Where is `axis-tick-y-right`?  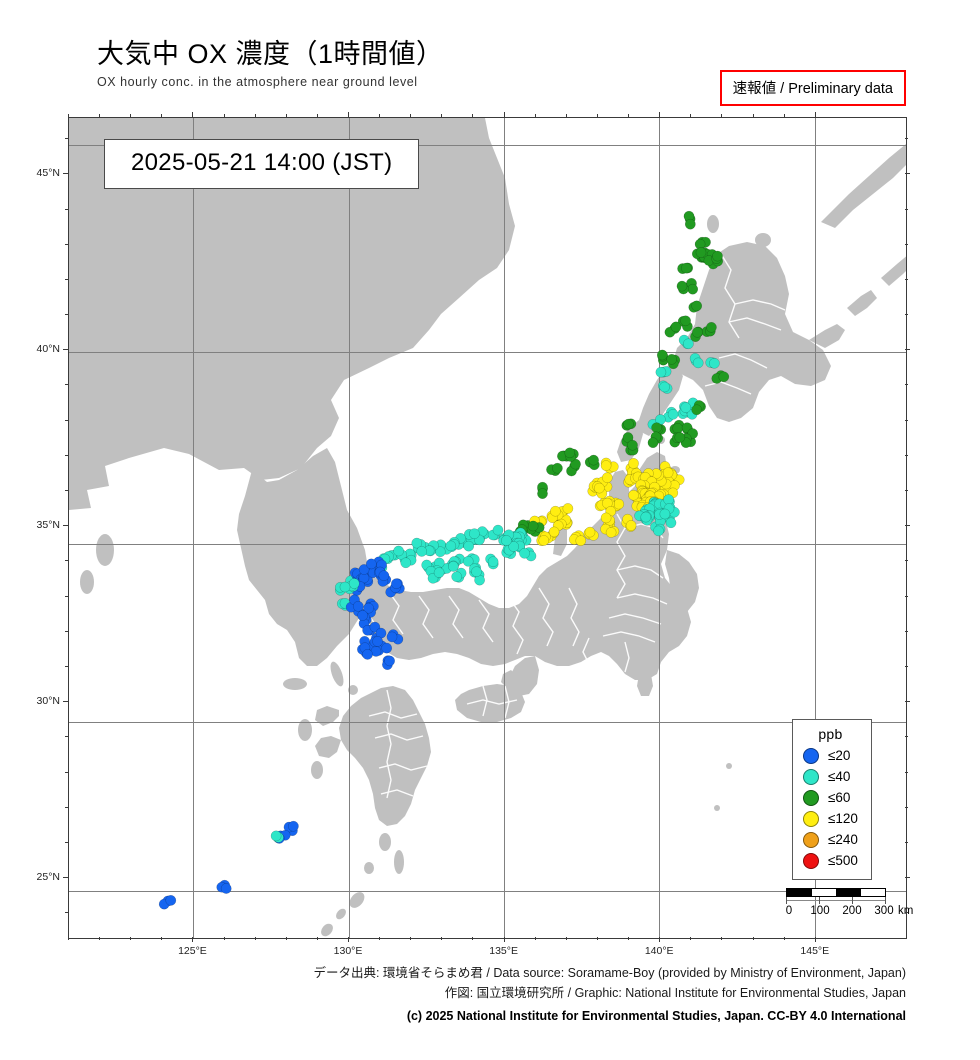 axis-tick-y-right is located at coordinates (907, 350).